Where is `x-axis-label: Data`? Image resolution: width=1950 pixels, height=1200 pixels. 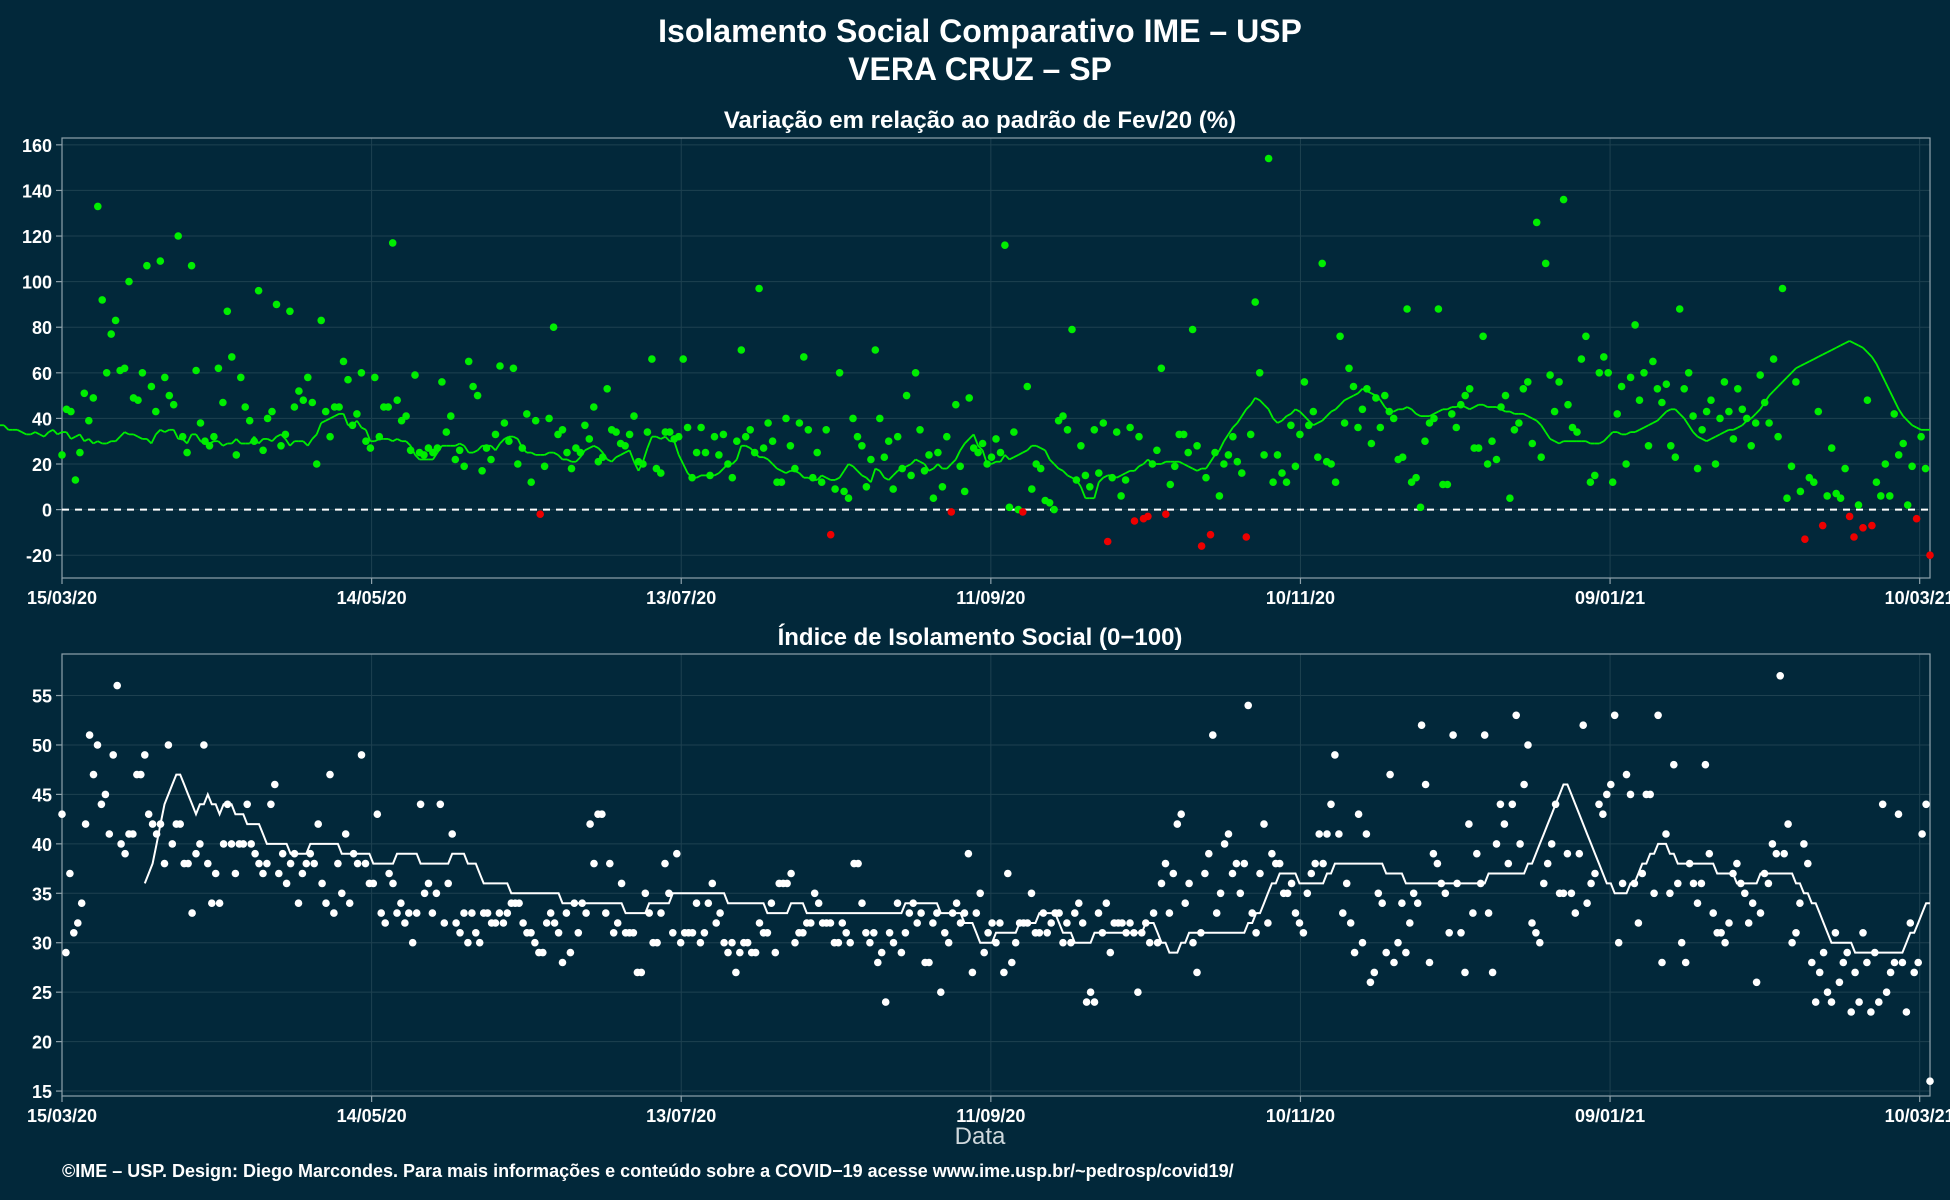 x-axis-label: Data is located at coordinates (980, 1136).